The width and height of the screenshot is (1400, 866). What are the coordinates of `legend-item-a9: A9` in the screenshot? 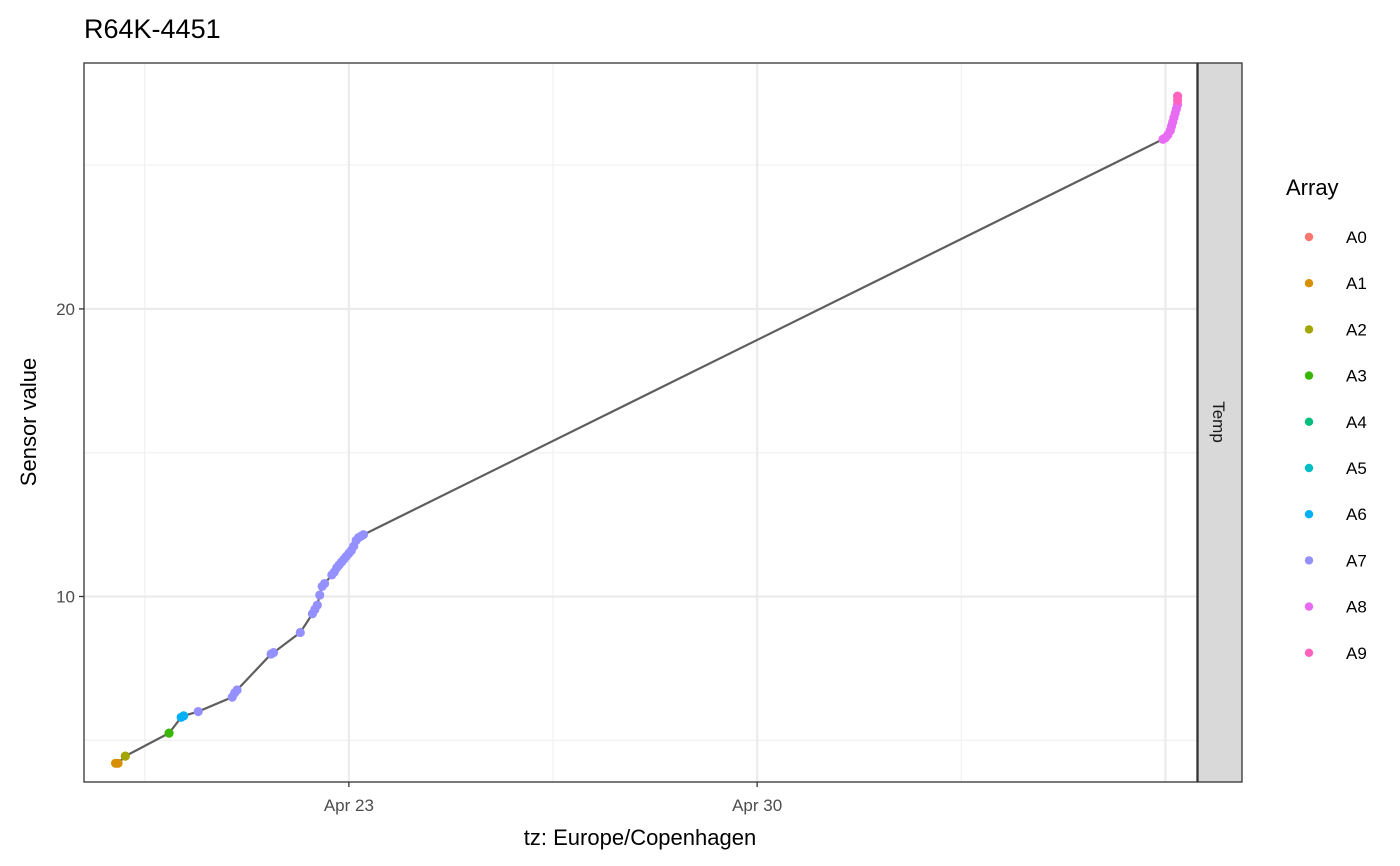 It's located at (1335, 653).